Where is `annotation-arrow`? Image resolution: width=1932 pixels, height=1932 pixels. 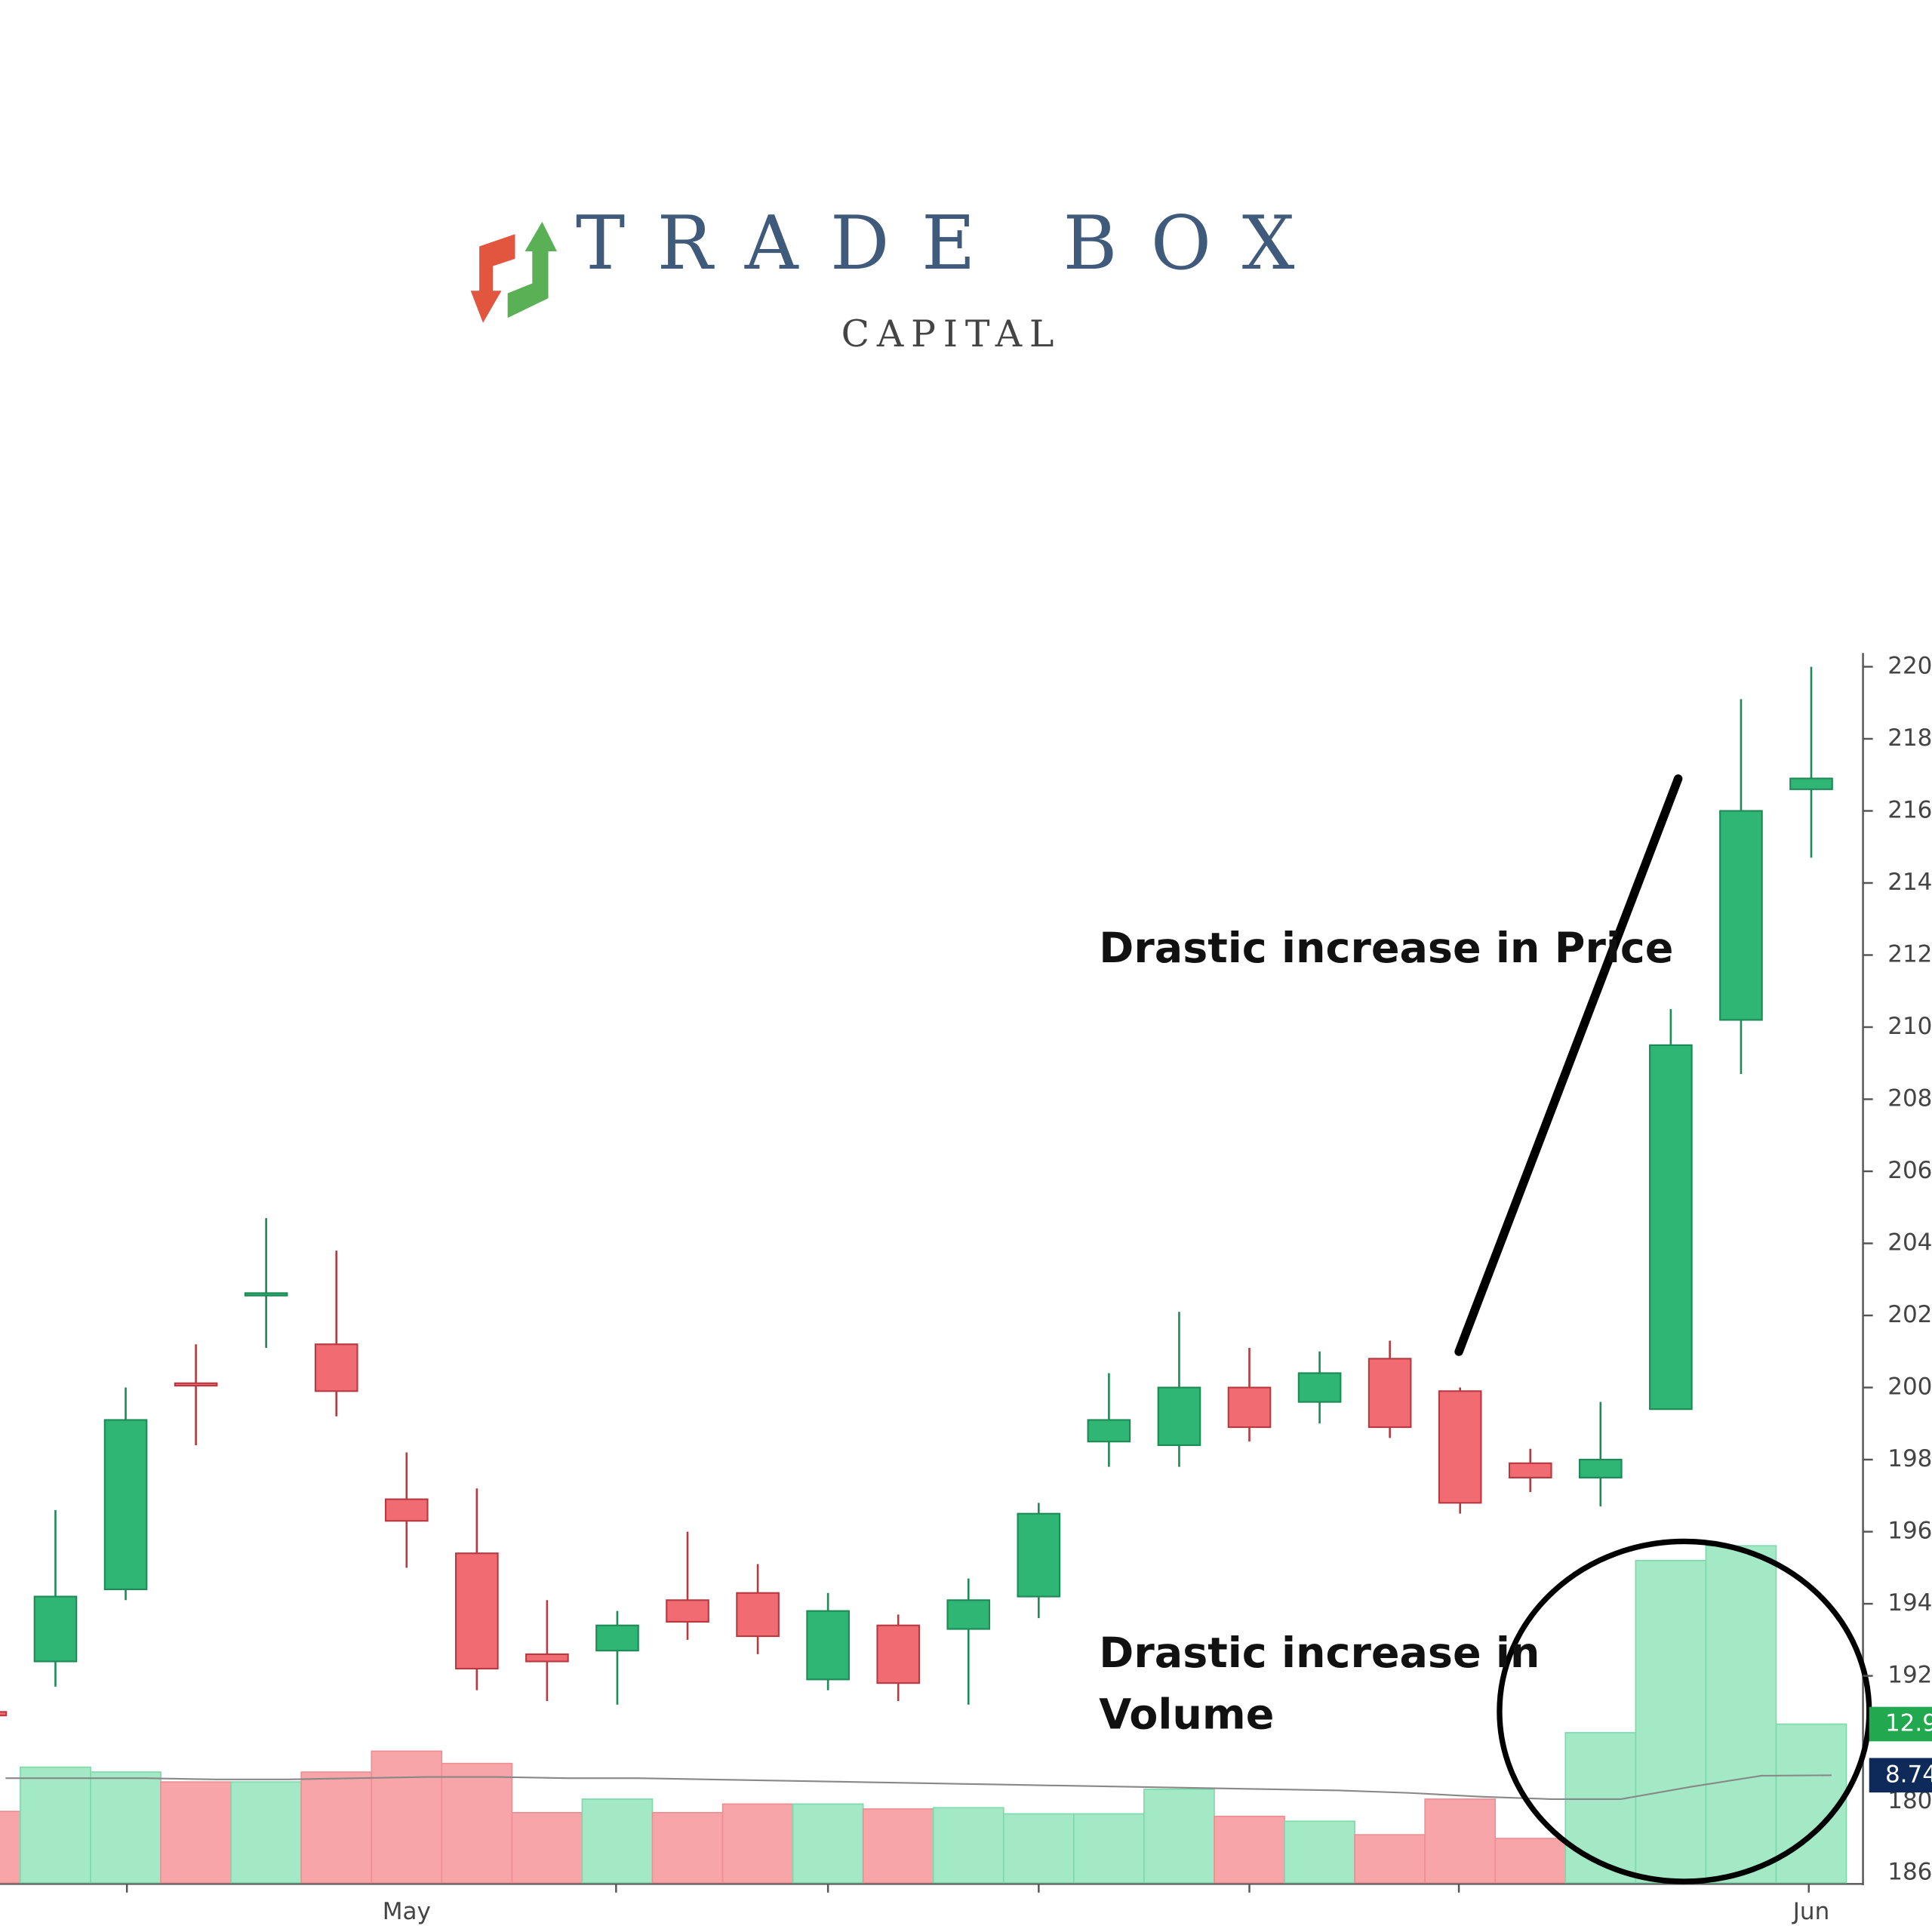 annotation-arrow is located at coordinates (1568, 1065).